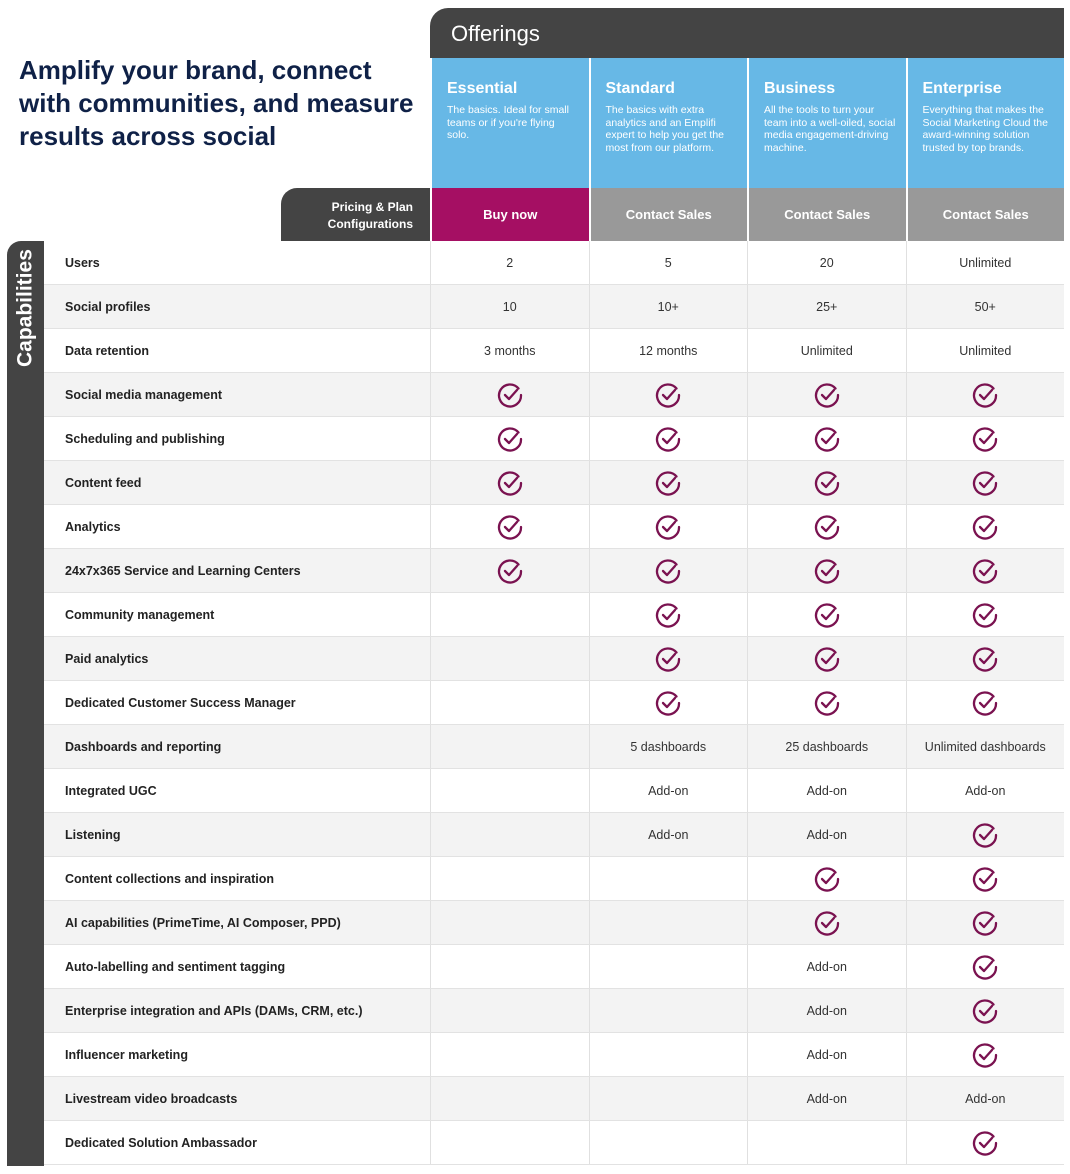  I want to click on feature-label: Social media management, so click(144, 394).